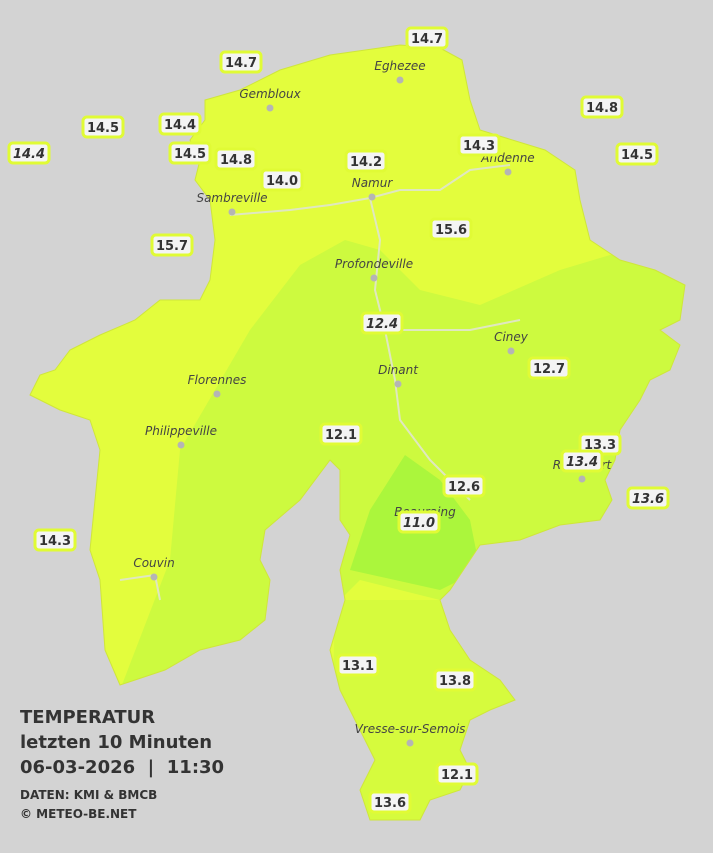 The width and height of the screenshot is (713, 853). I want to click on city-label: Ciney, so click(511, 337).